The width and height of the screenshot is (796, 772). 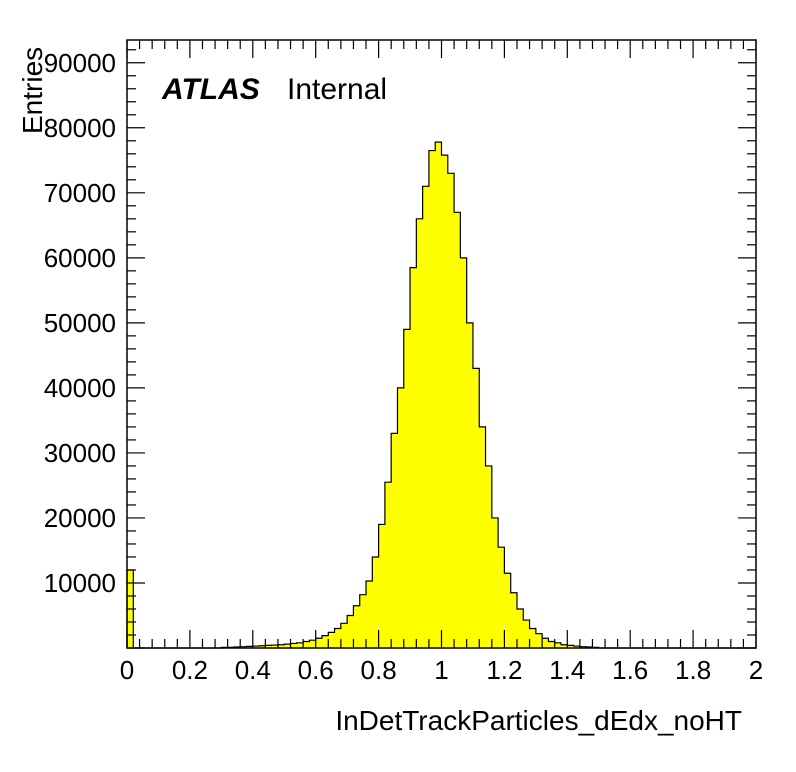 I want to click on y-axis-title: Entries, so click(x=32, y=90).